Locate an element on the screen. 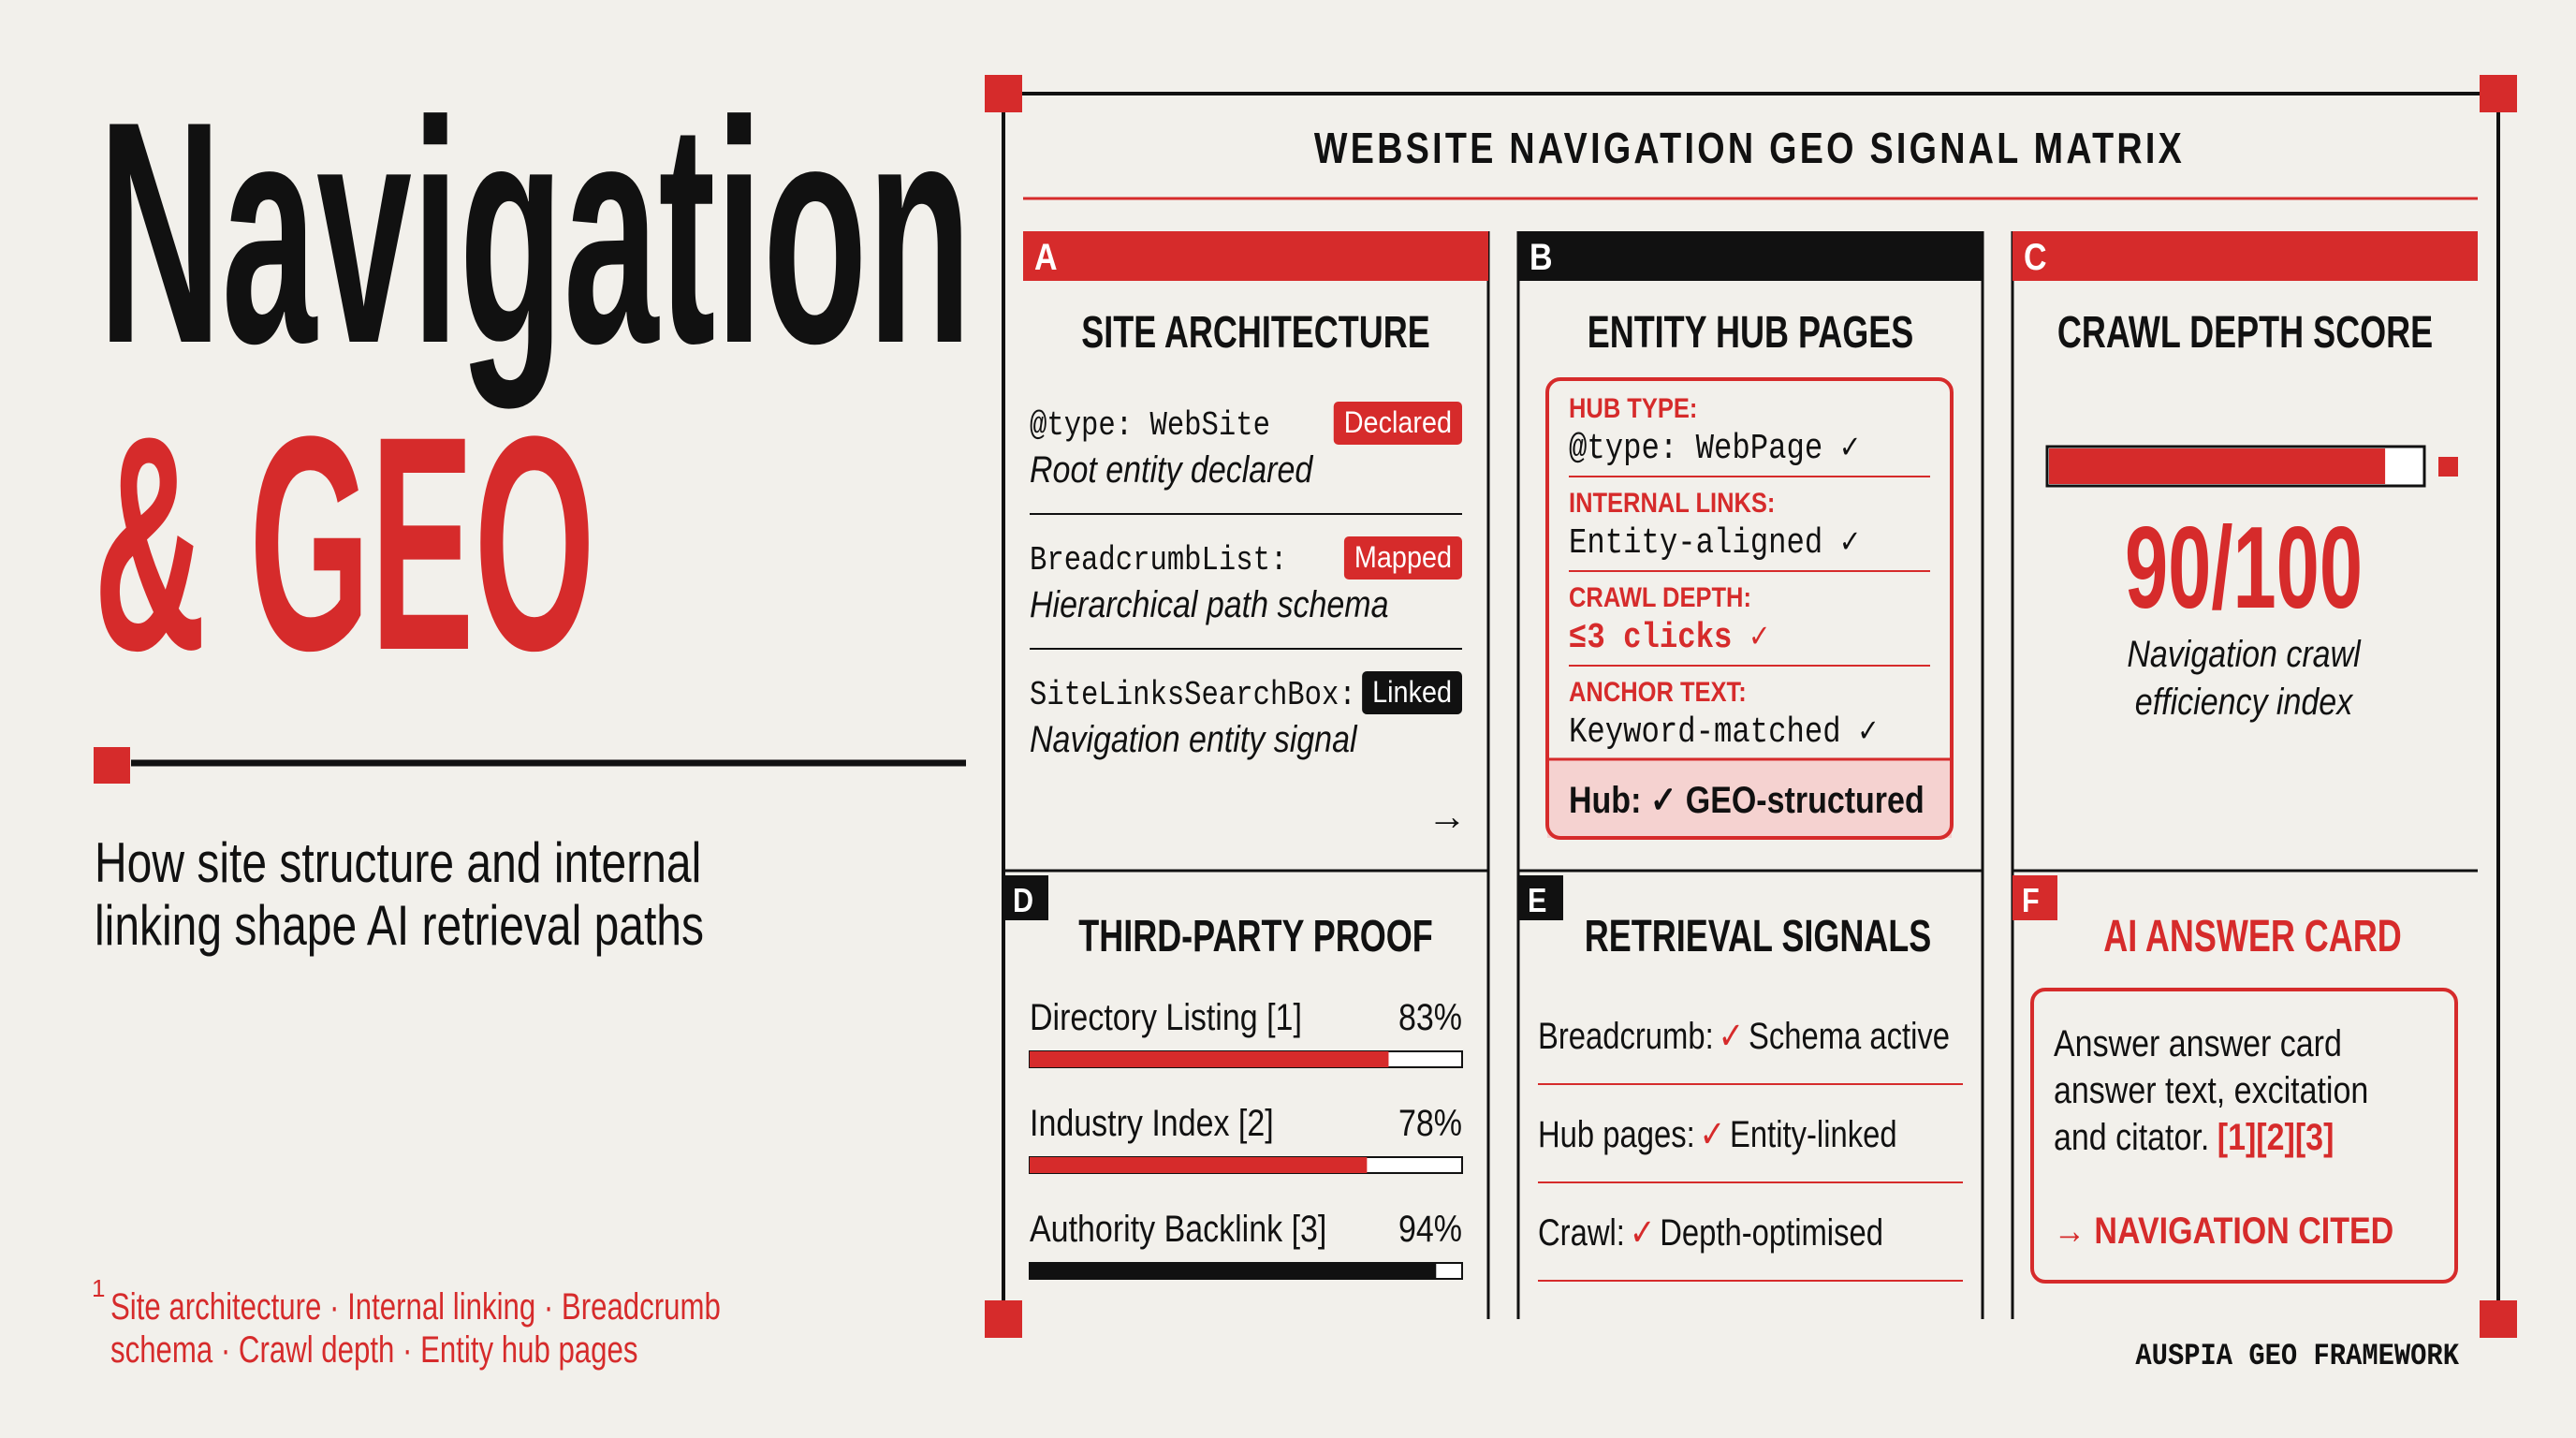 The image size is (2576, 1438). answer-text: and citator. [1][2][3] is located at coordinates (2194, 1136).